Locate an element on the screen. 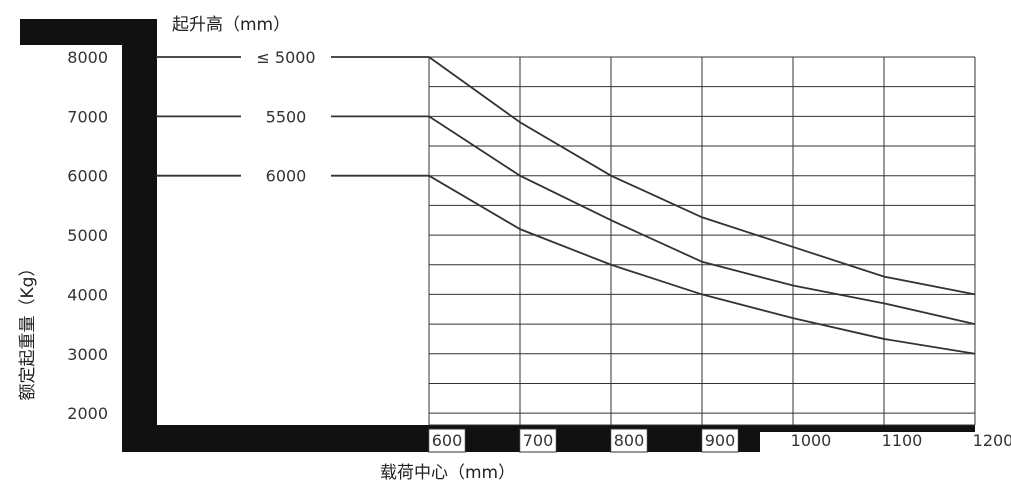 The height and width of the screenshot is (488, 1011). series-label: 6000 is located at coordinates (286, 176).